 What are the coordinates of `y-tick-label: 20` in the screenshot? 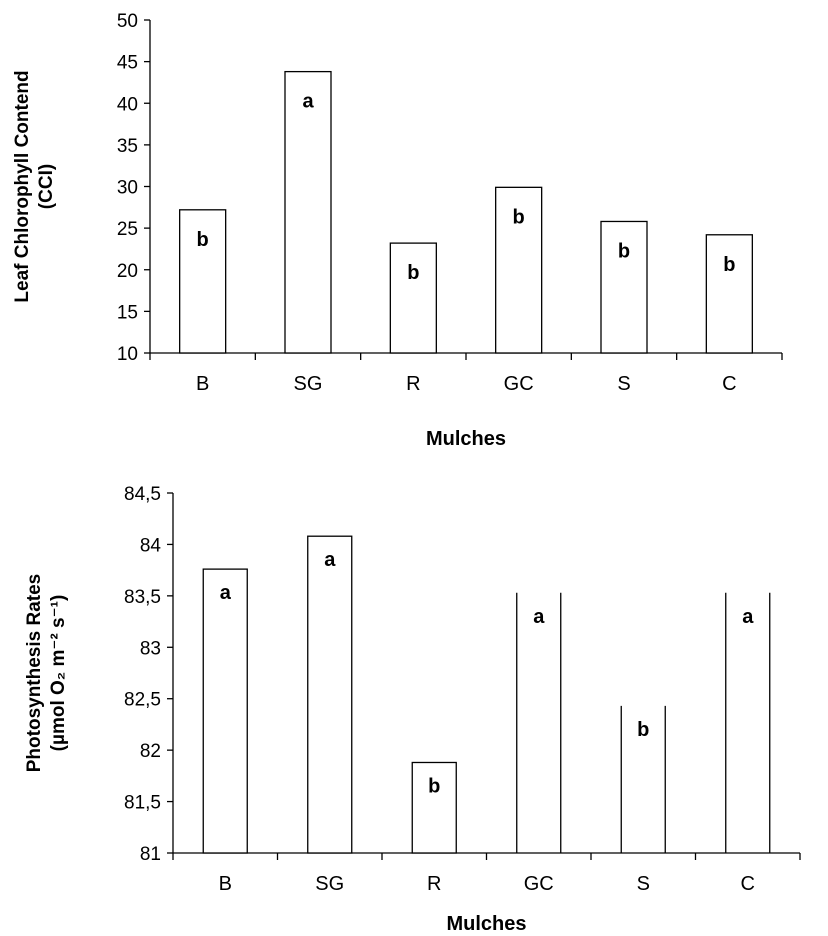 It's located at (127, 271).